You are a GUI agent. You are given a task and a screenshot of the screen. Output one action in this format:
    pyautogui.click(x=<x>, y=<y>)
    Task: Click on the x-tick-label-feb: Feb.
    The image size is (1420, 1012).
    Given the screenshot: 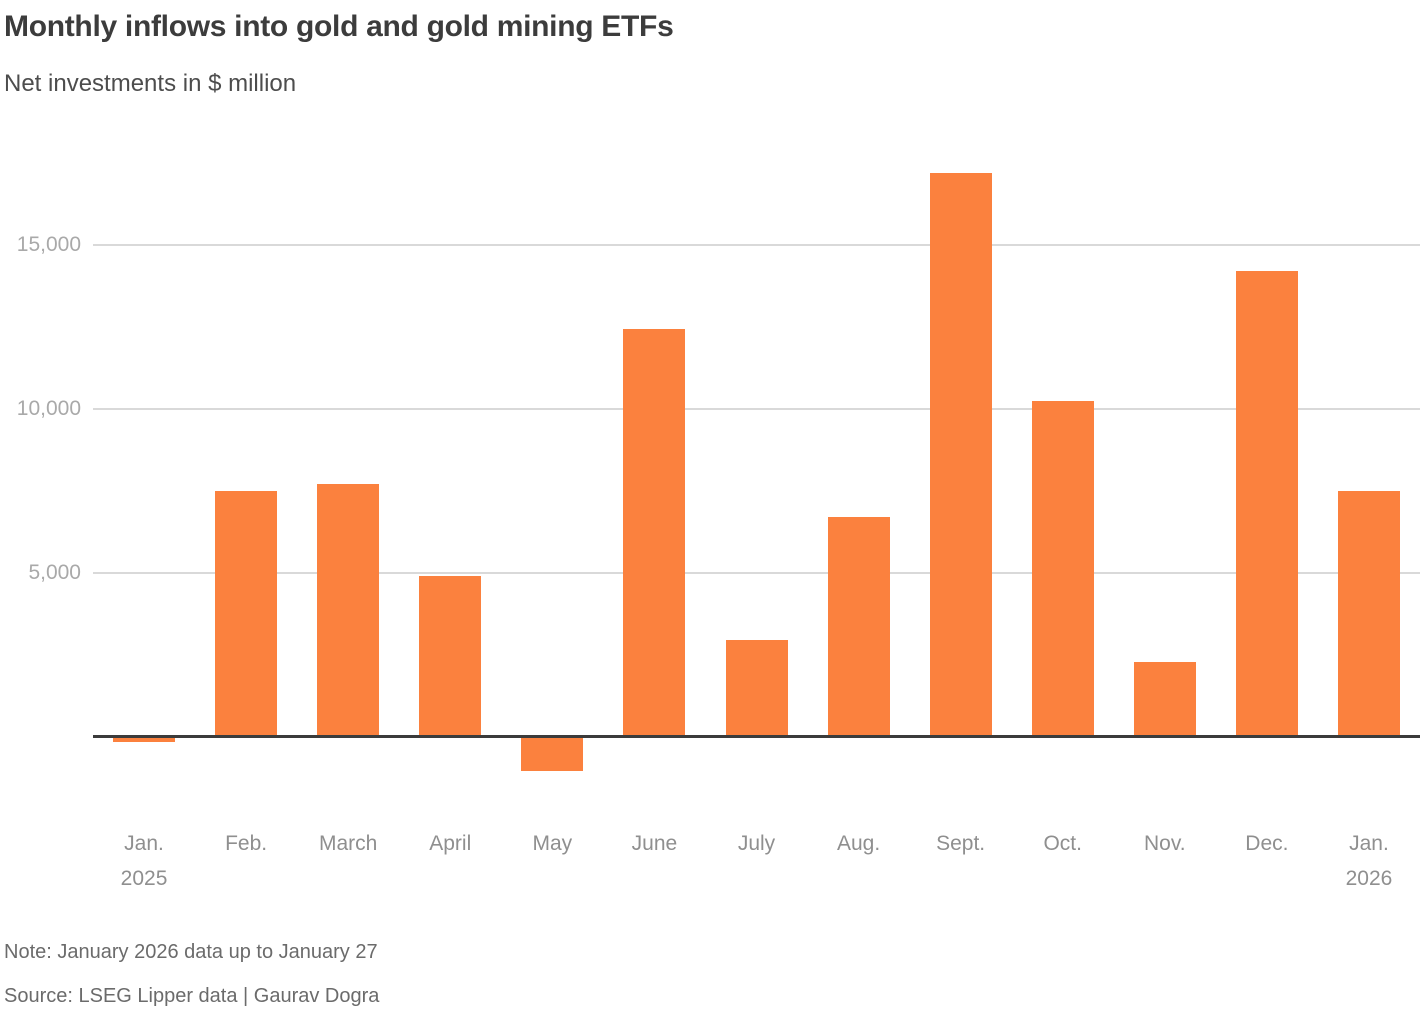 What is the action you would take?
    pyautogui.click(x=246, y=843)
    